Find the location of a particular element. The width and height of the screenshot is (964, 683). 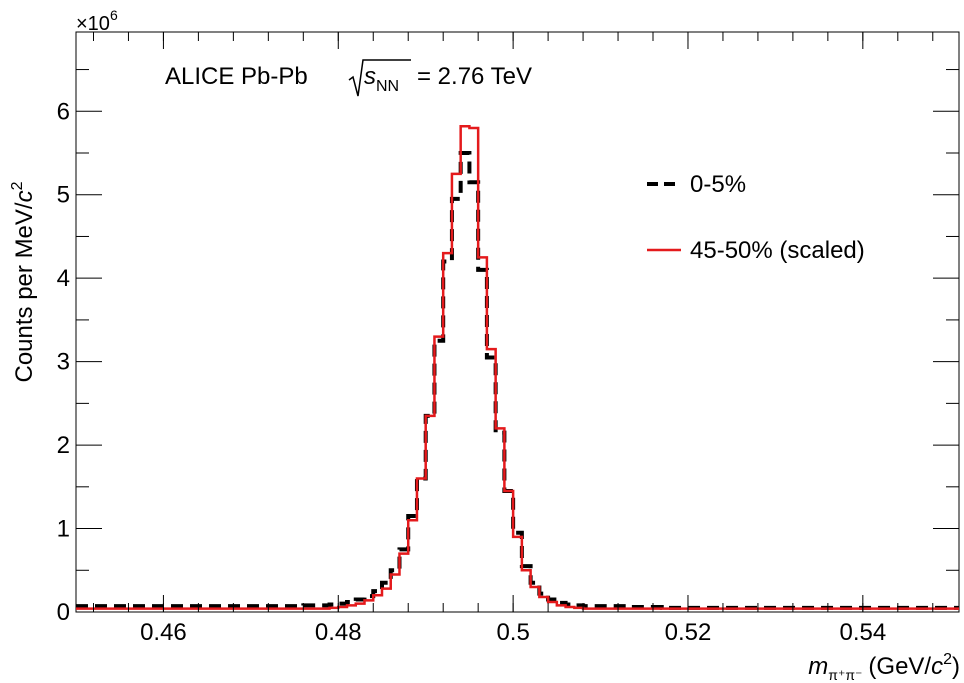

legend: 0-5% 45-50% (scaled) is located at coordinates (756, 217).